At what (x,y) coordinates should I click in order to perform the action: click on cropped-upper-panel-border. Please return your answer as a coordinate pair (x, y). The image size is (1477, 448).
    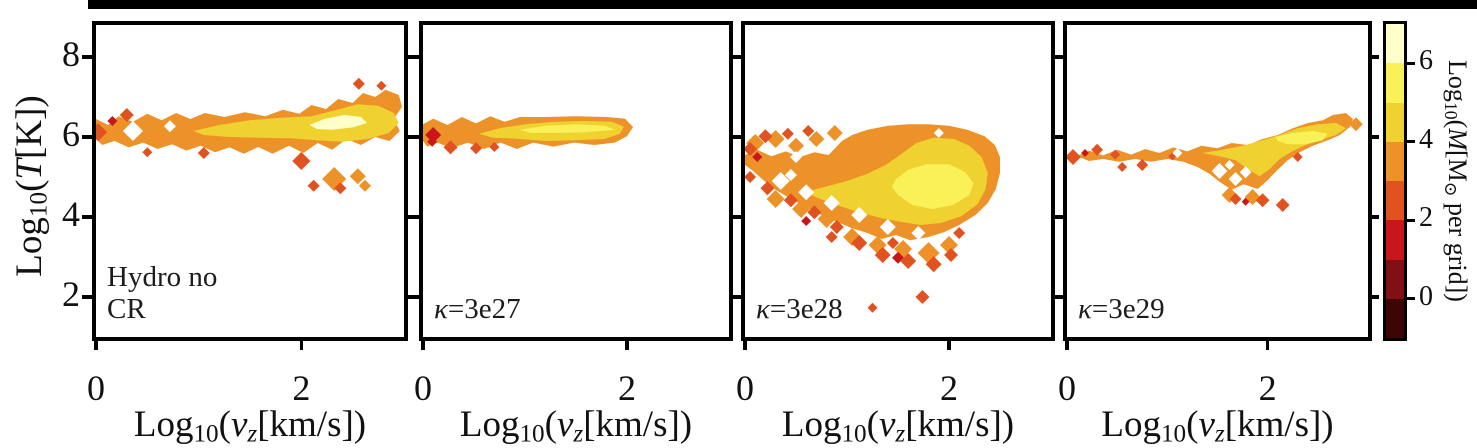
    Looking at the image, I should click on (782, 4).